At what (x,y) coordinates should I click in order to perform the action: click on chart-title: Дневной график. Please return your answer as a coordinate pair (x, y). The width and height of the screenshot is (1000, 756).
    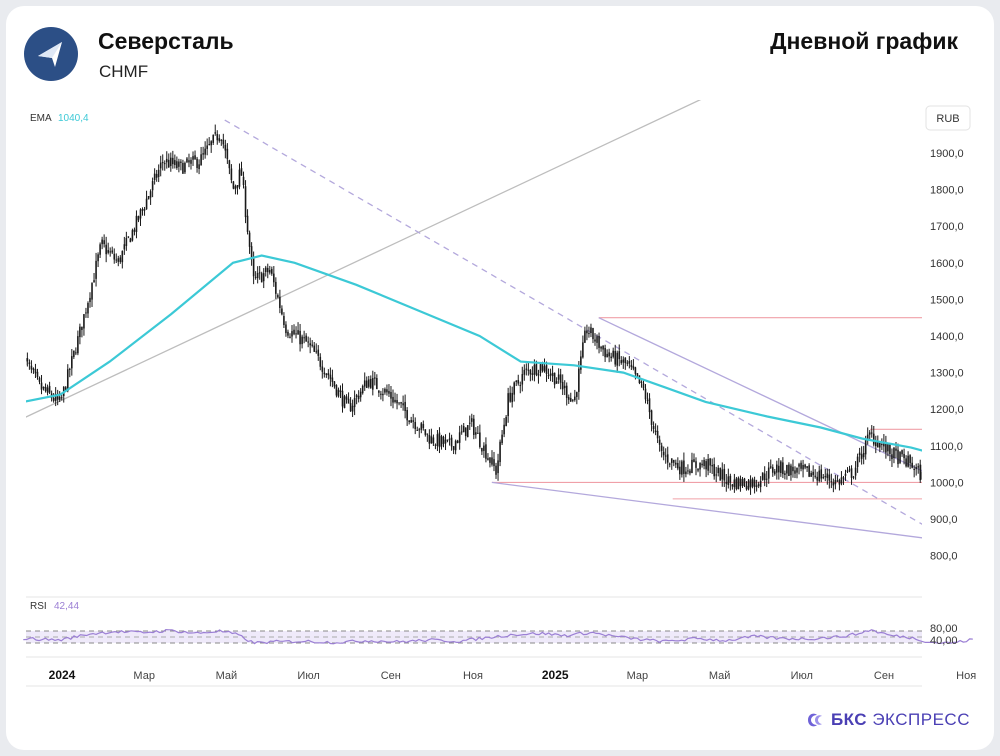
    Looking at the image, I should click on (864, 41).